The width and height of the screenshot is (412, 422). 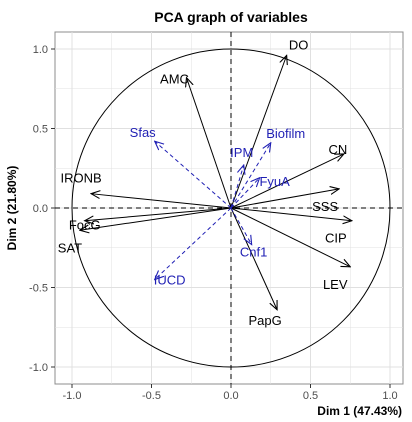 I want to click on label-cnf1: Cnf1, so click(x=253, y=252).